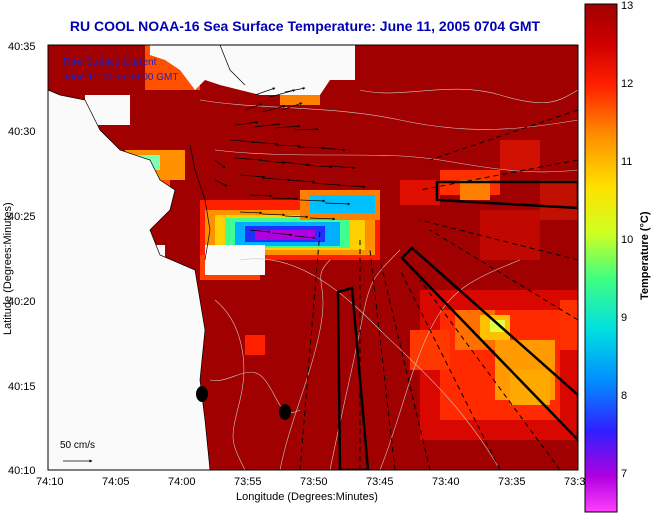 The width and height of the screenshot is (651, 515). Describe the element at coordinates (574, 482) in the screenshot. I see `x-tick: 73:3` at that location.